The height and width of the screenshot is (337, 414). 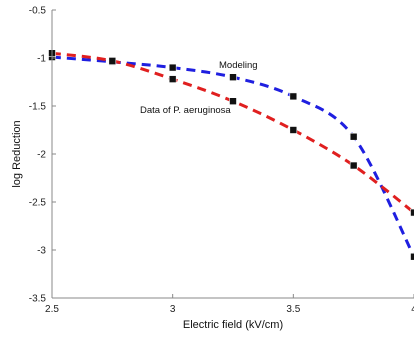 I want to click on annotation-modeling: Modeling, so click(x=238, y=65).